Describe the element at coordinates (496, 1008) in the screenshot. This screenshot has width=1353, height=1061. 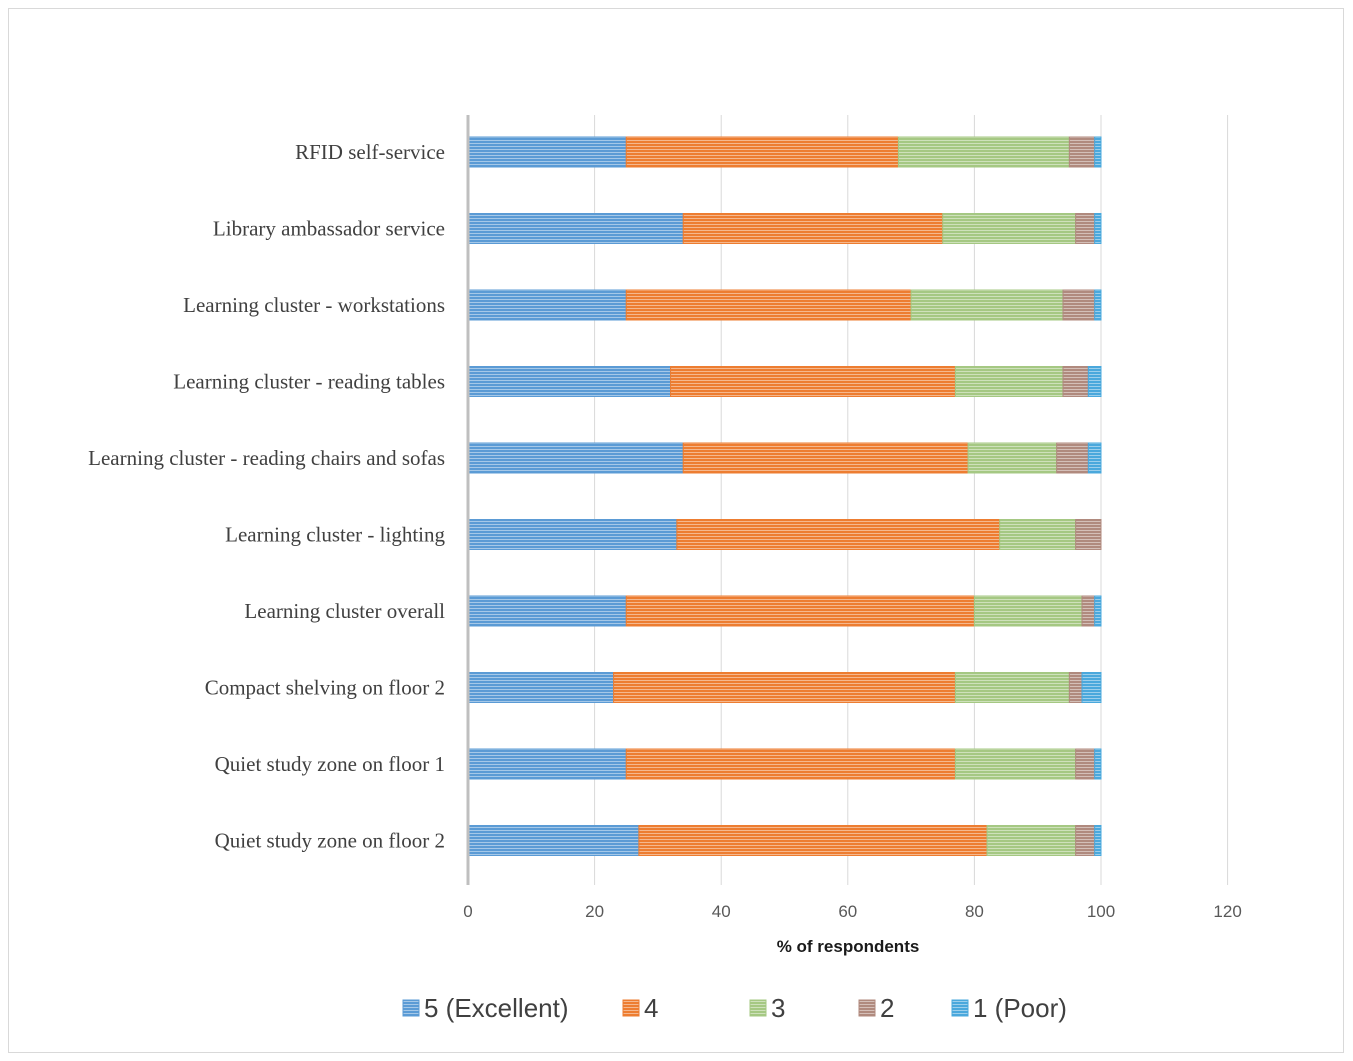
I see `legend-label: 5 (Excellent)` at that location.